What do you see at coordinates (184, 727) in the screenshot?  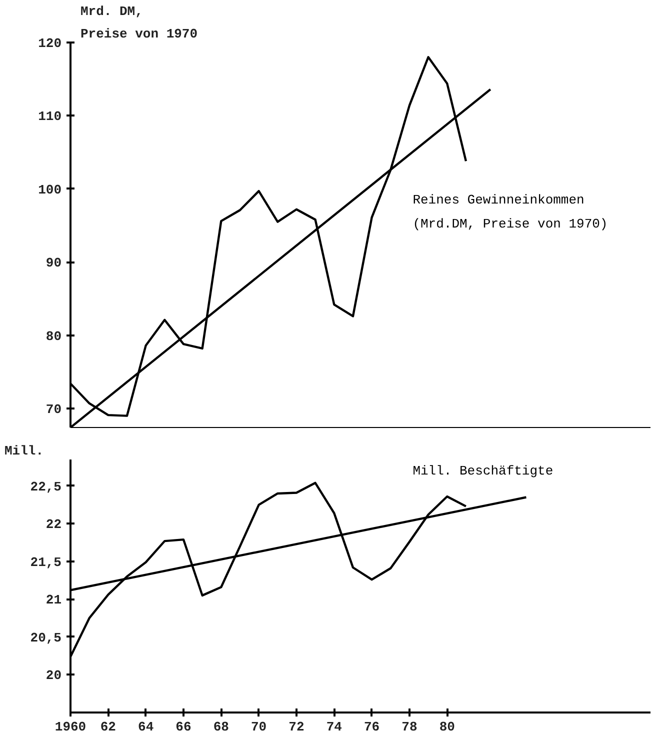 I see `x-tick-label: 66` at bounding box center [184, 727].